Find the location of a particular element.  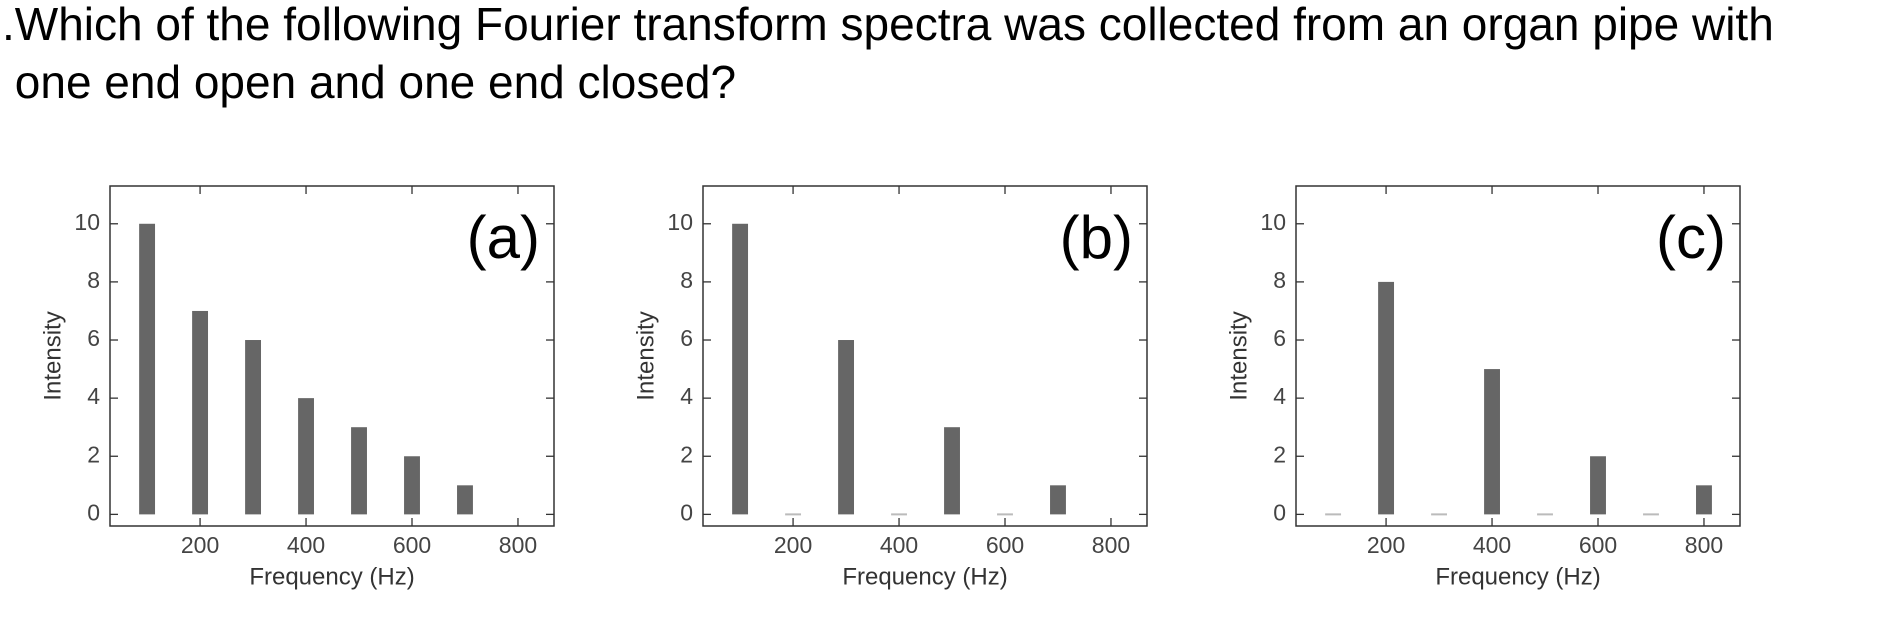

panel-label: (a) is located at coordinates (503, 237).